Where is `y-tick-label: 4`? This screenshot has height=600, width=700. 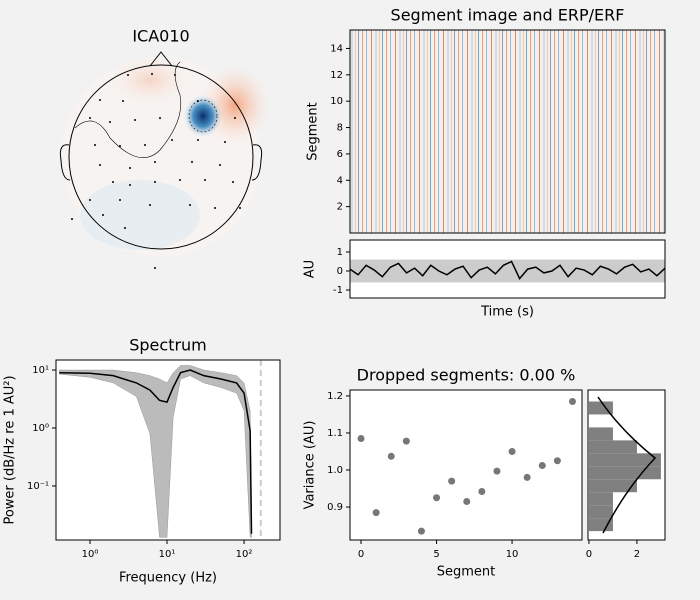 y-tick-label: 4 is located at coordinates (340, 180).